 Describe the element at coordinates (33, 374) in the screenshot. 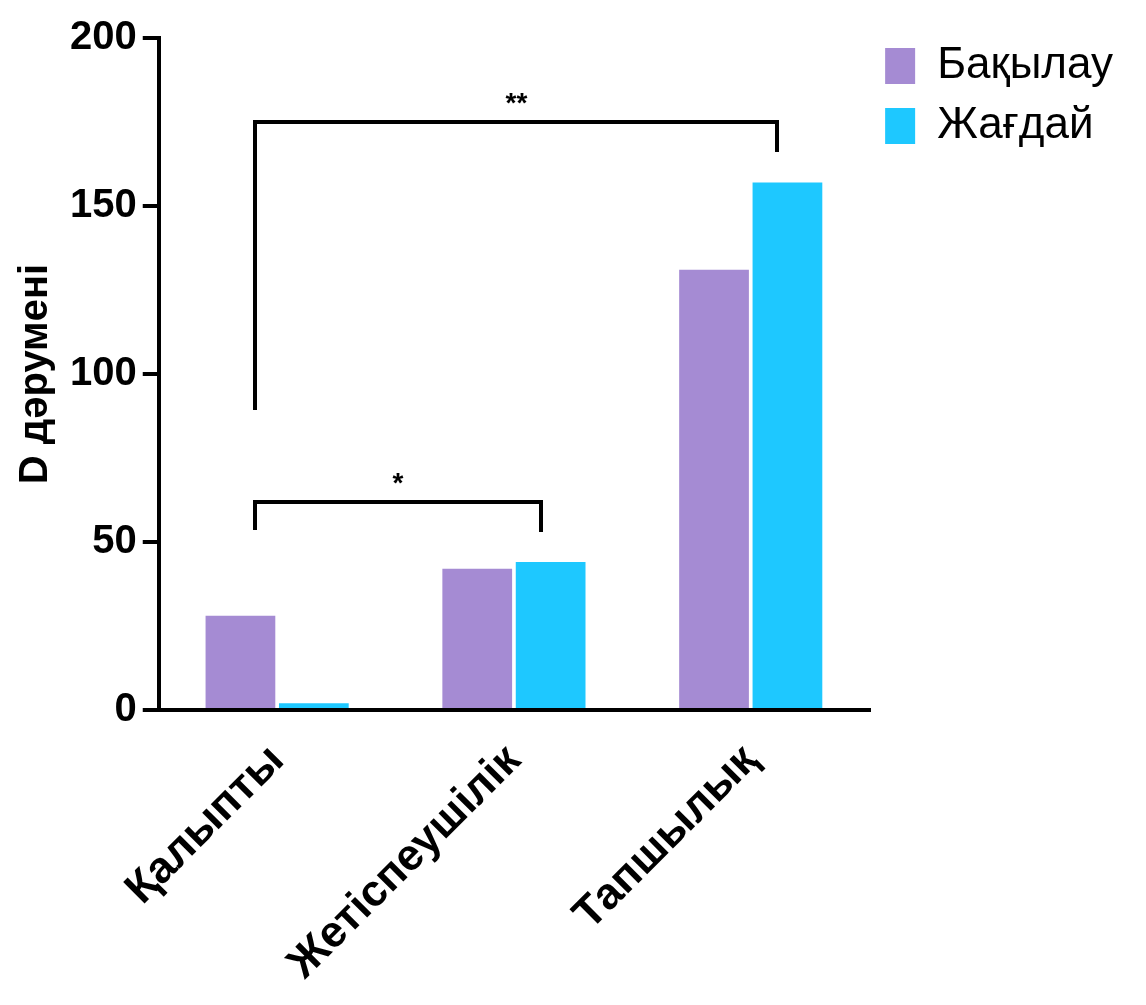

I see `y-axis-title: D дәрумені` at that location.